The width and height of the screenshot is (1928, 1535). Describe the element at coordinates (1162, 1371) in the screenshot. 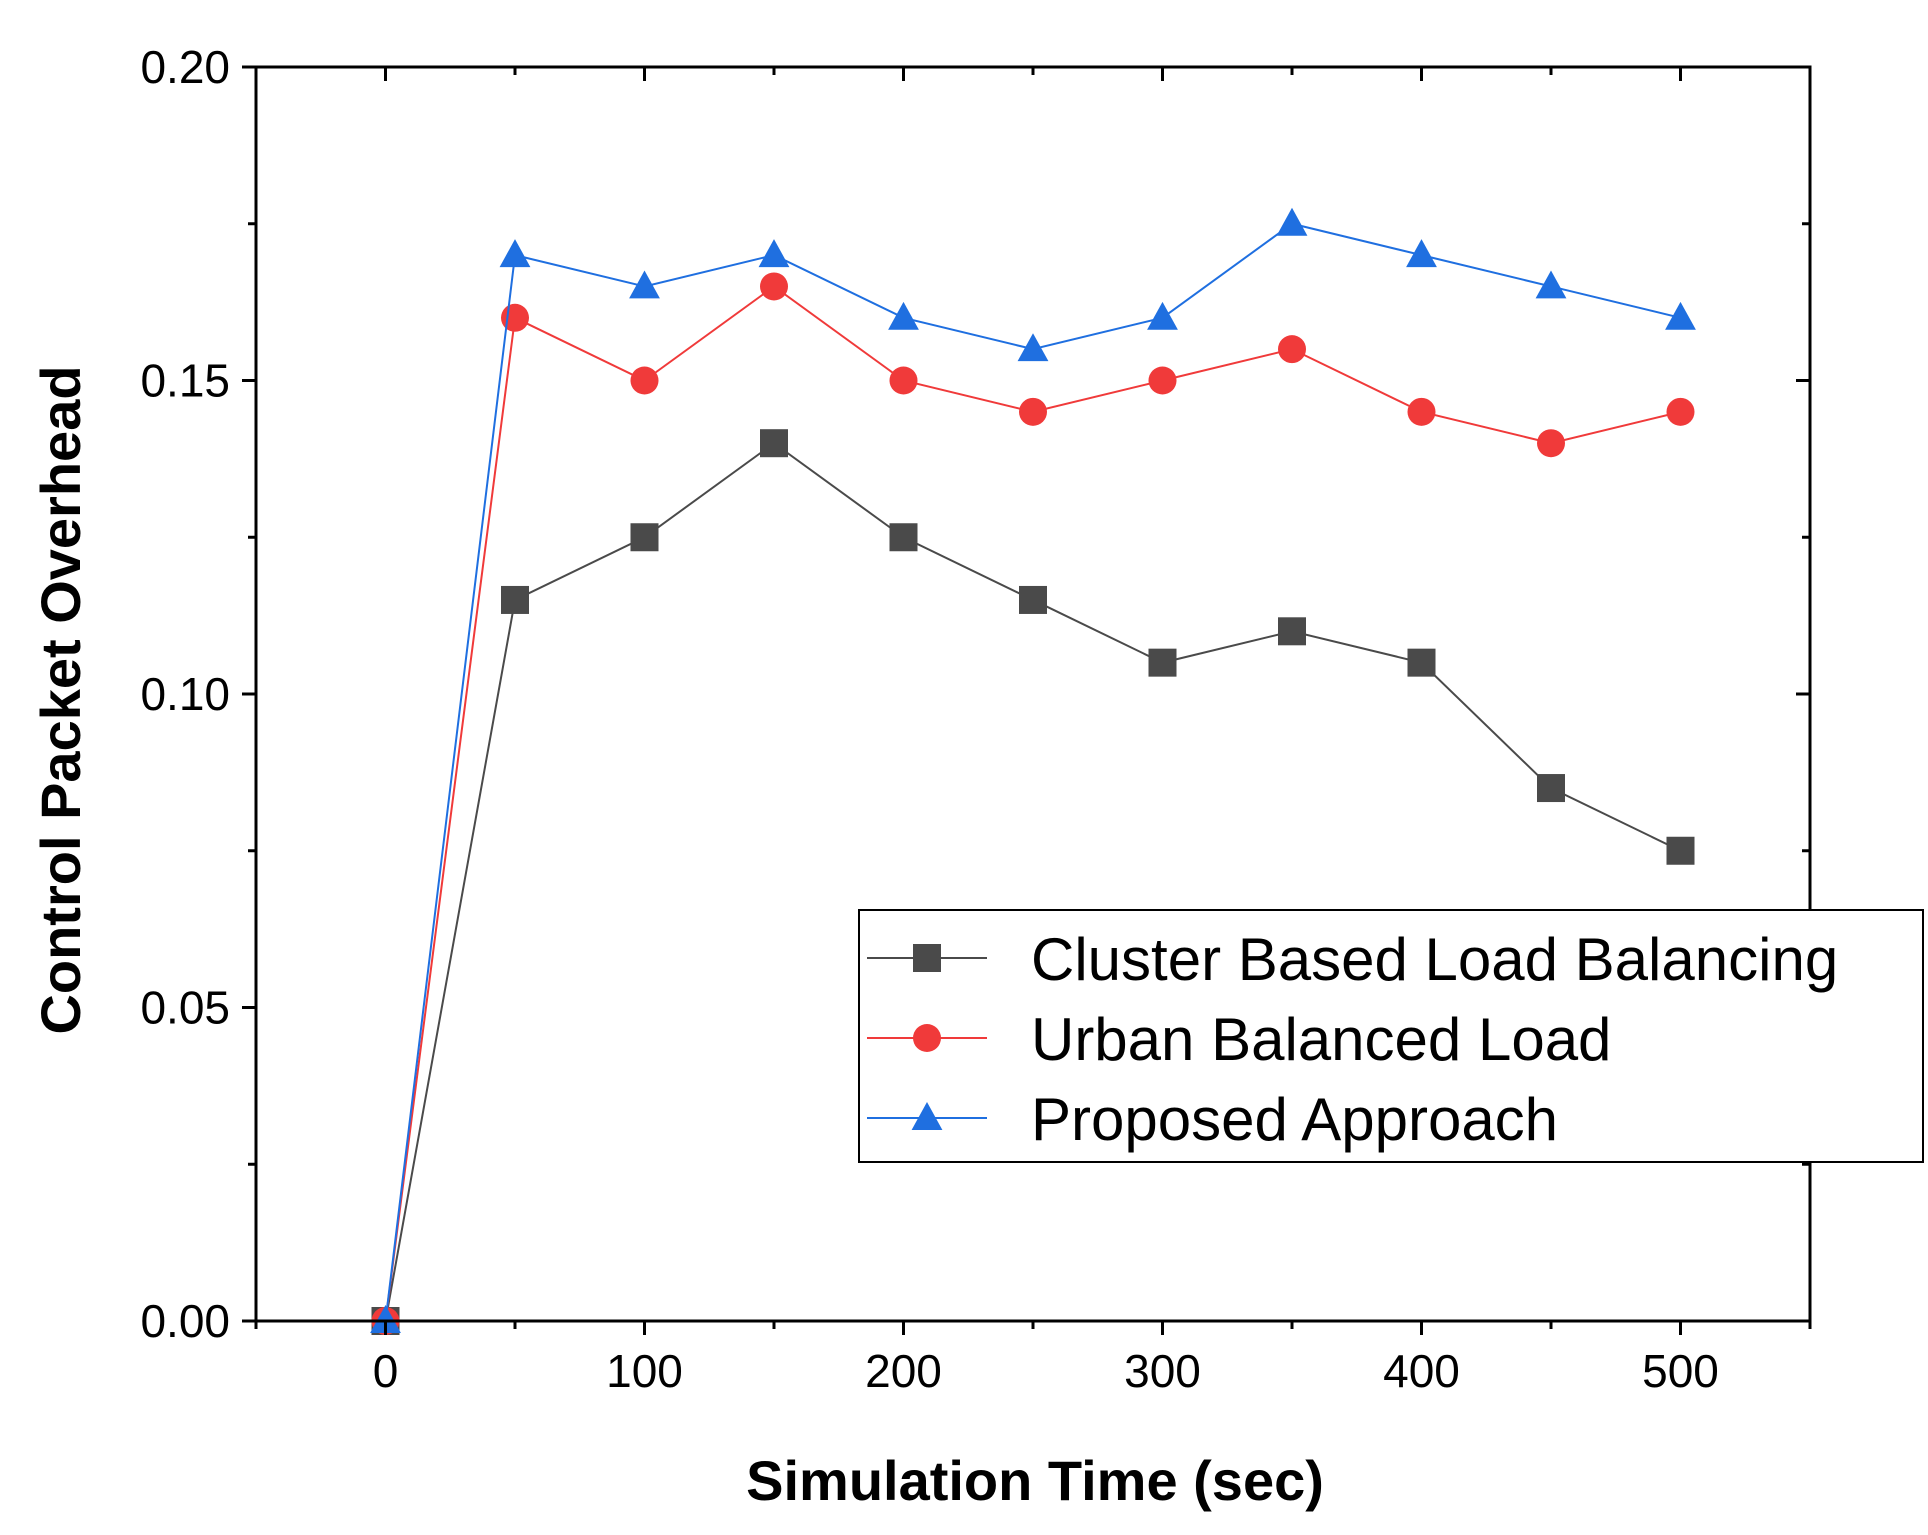

I see `x-tick-label: 300` at that location.